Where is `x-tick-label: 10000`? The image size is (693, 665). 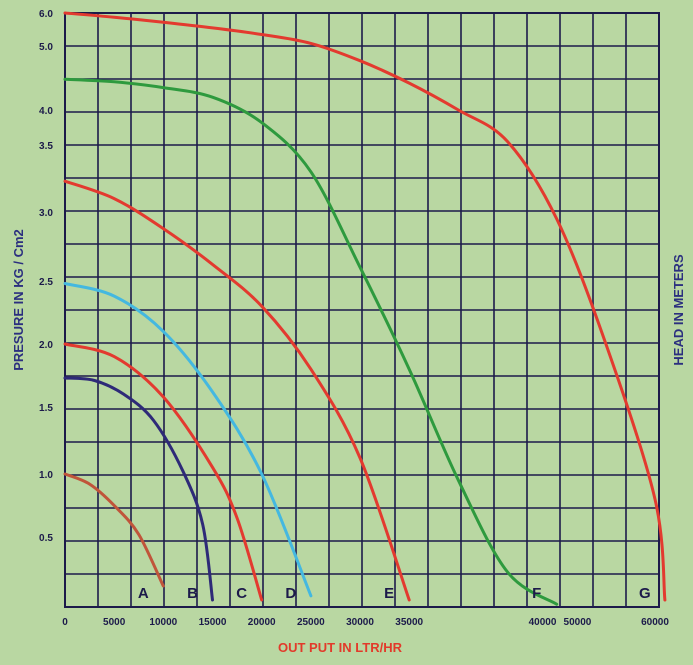 x-tick-label: 10000 is located at coordinates (163, 622).